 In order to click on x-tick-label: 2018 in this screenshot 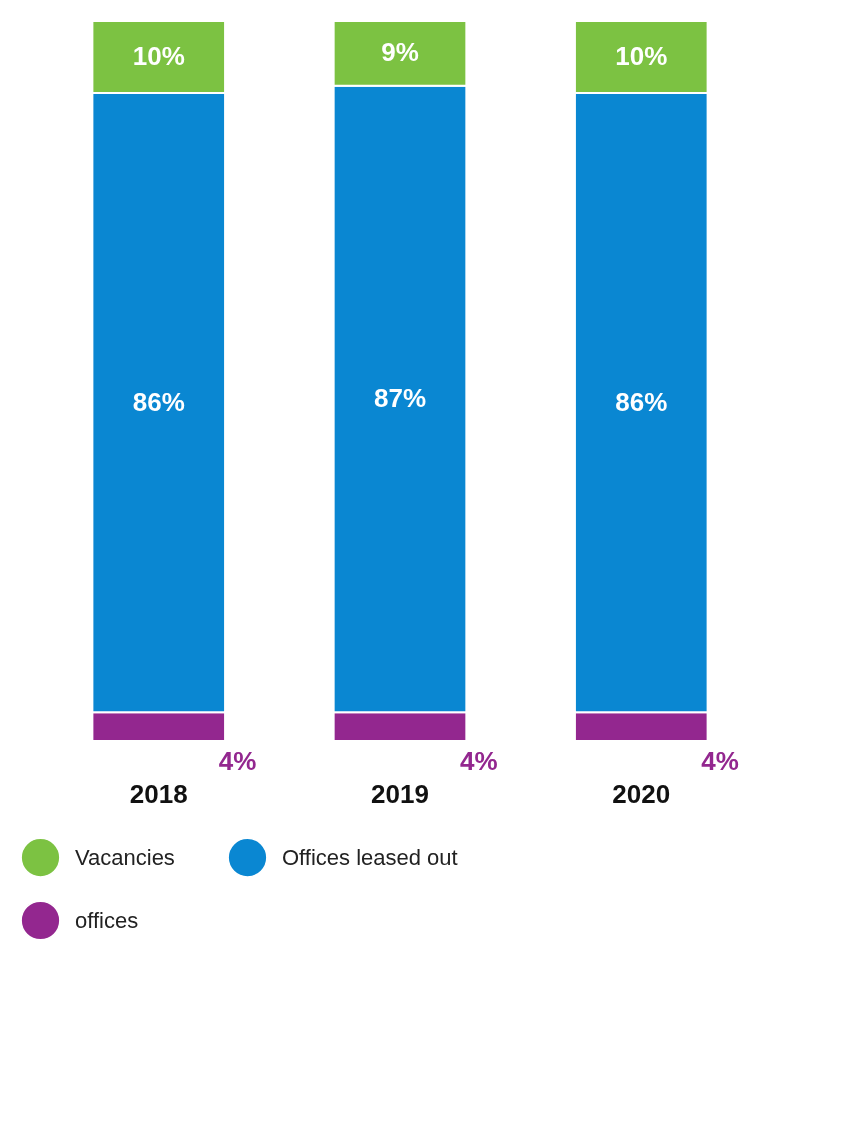, I will do `click(158, 793)`.